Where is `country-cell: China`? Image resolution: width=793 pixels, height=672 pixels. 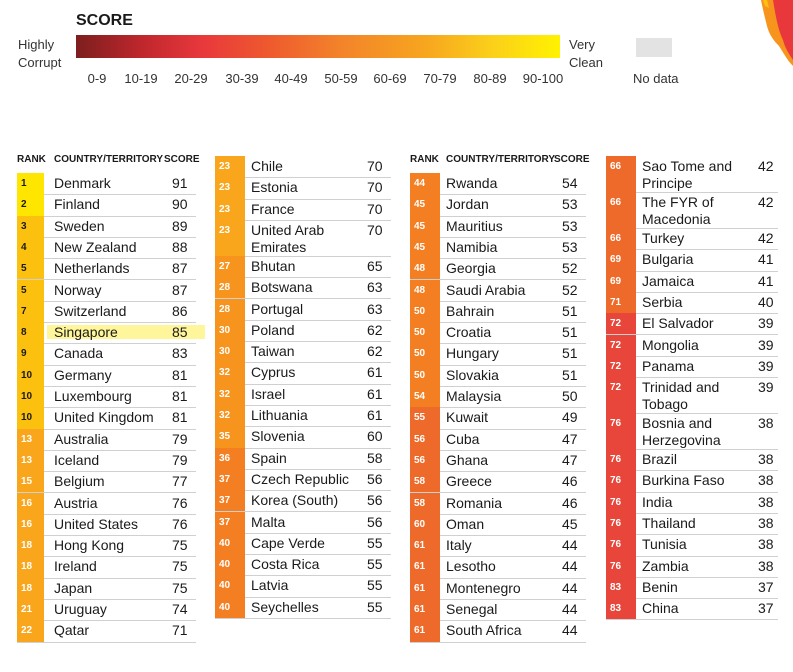 country-cell: China is located at coordinates (660, 608).